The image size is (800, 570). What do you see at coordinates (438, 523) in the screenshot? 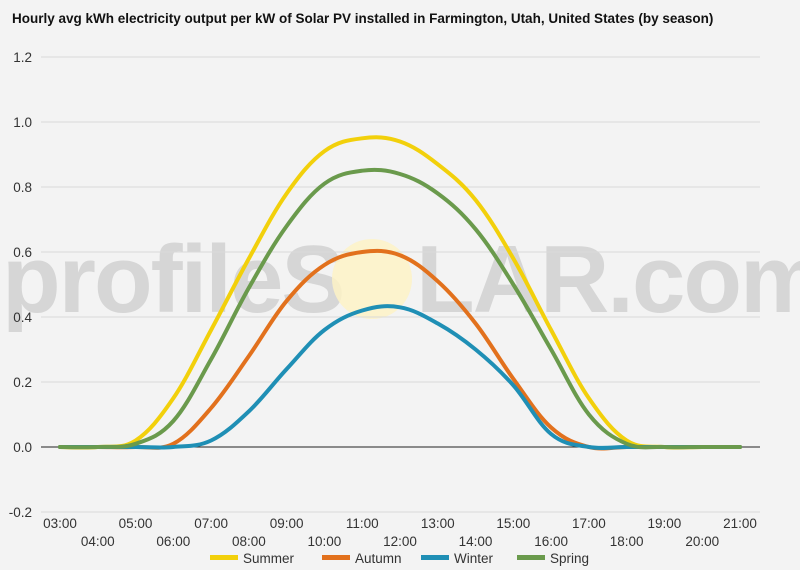
I see `x-tick-label: 13:00` at bounding box center [438, 523].